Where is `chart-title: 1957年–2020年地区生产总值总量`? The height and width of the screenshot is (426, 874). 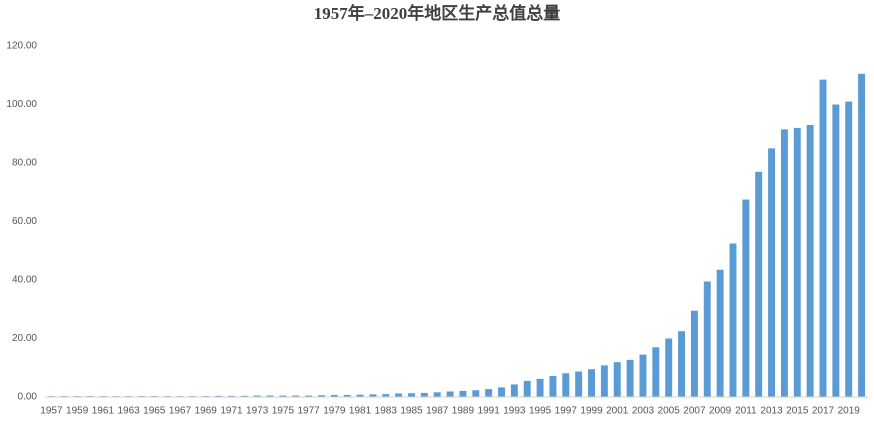 chart-title: 1957年–2020年地区生产总值总量 is located at coordinates (437, 13).